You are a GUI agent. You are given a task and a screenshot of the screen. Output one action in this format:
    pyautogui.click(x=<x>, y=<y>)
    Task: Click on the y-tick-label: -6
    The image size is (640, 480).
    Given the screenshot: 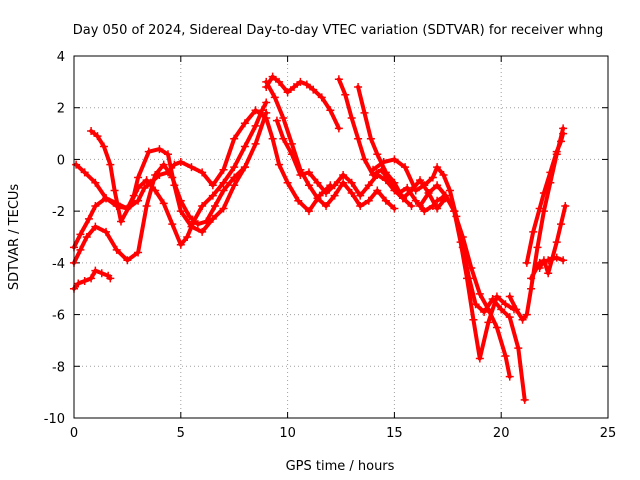 What is the action you would take?
    pyautogui.click(x=58, y=316)
    